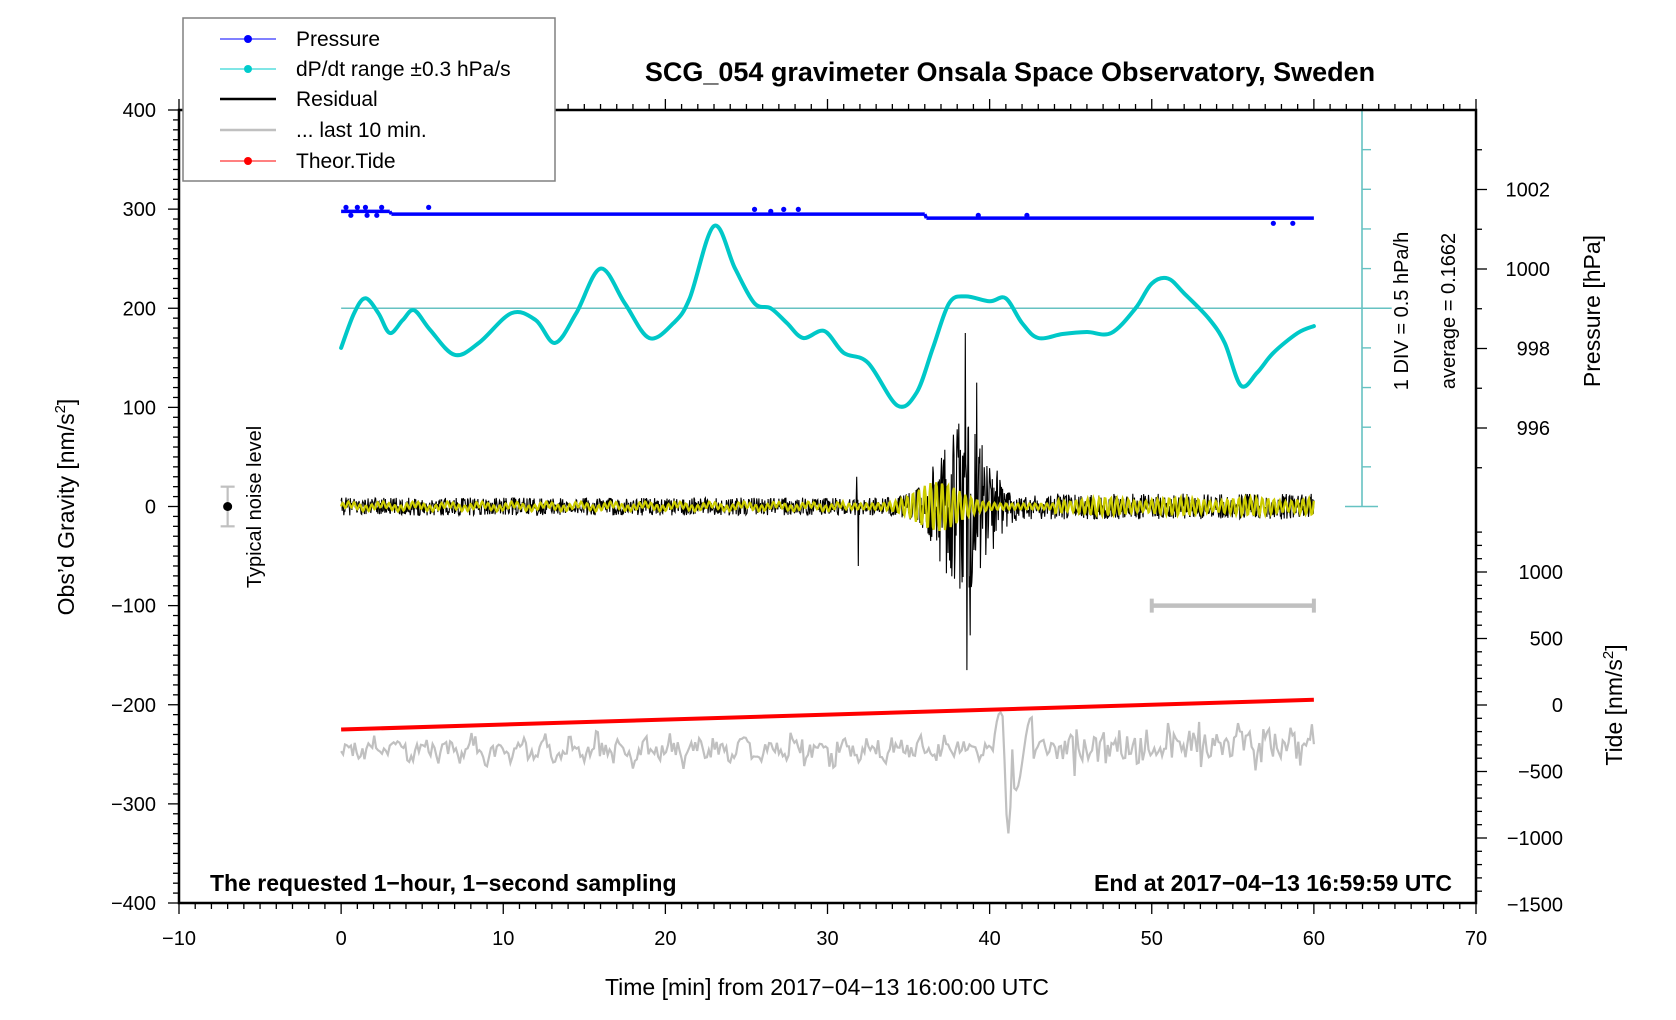 The height and width of the screenshot is (1020, 1676). Describe the element at coordinates (1541, 573) in the screenshot. I see `y-tide-tick-label: 1000` at that location.